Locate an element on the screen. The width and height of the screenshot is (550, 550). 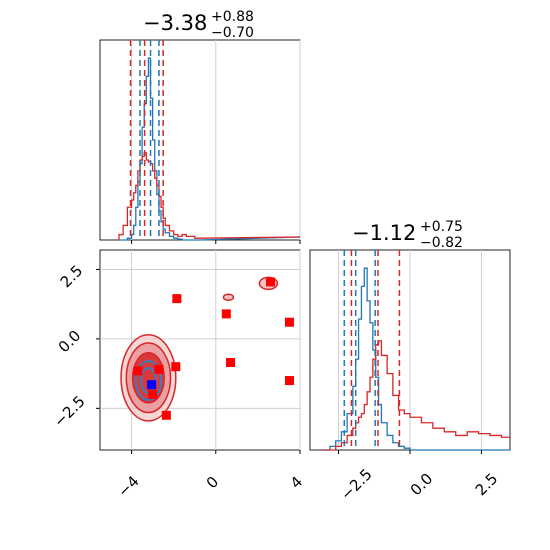
y-axis-ticks-joint: 2.5 0.0 −2.5 is located at coordinates (69, 346).